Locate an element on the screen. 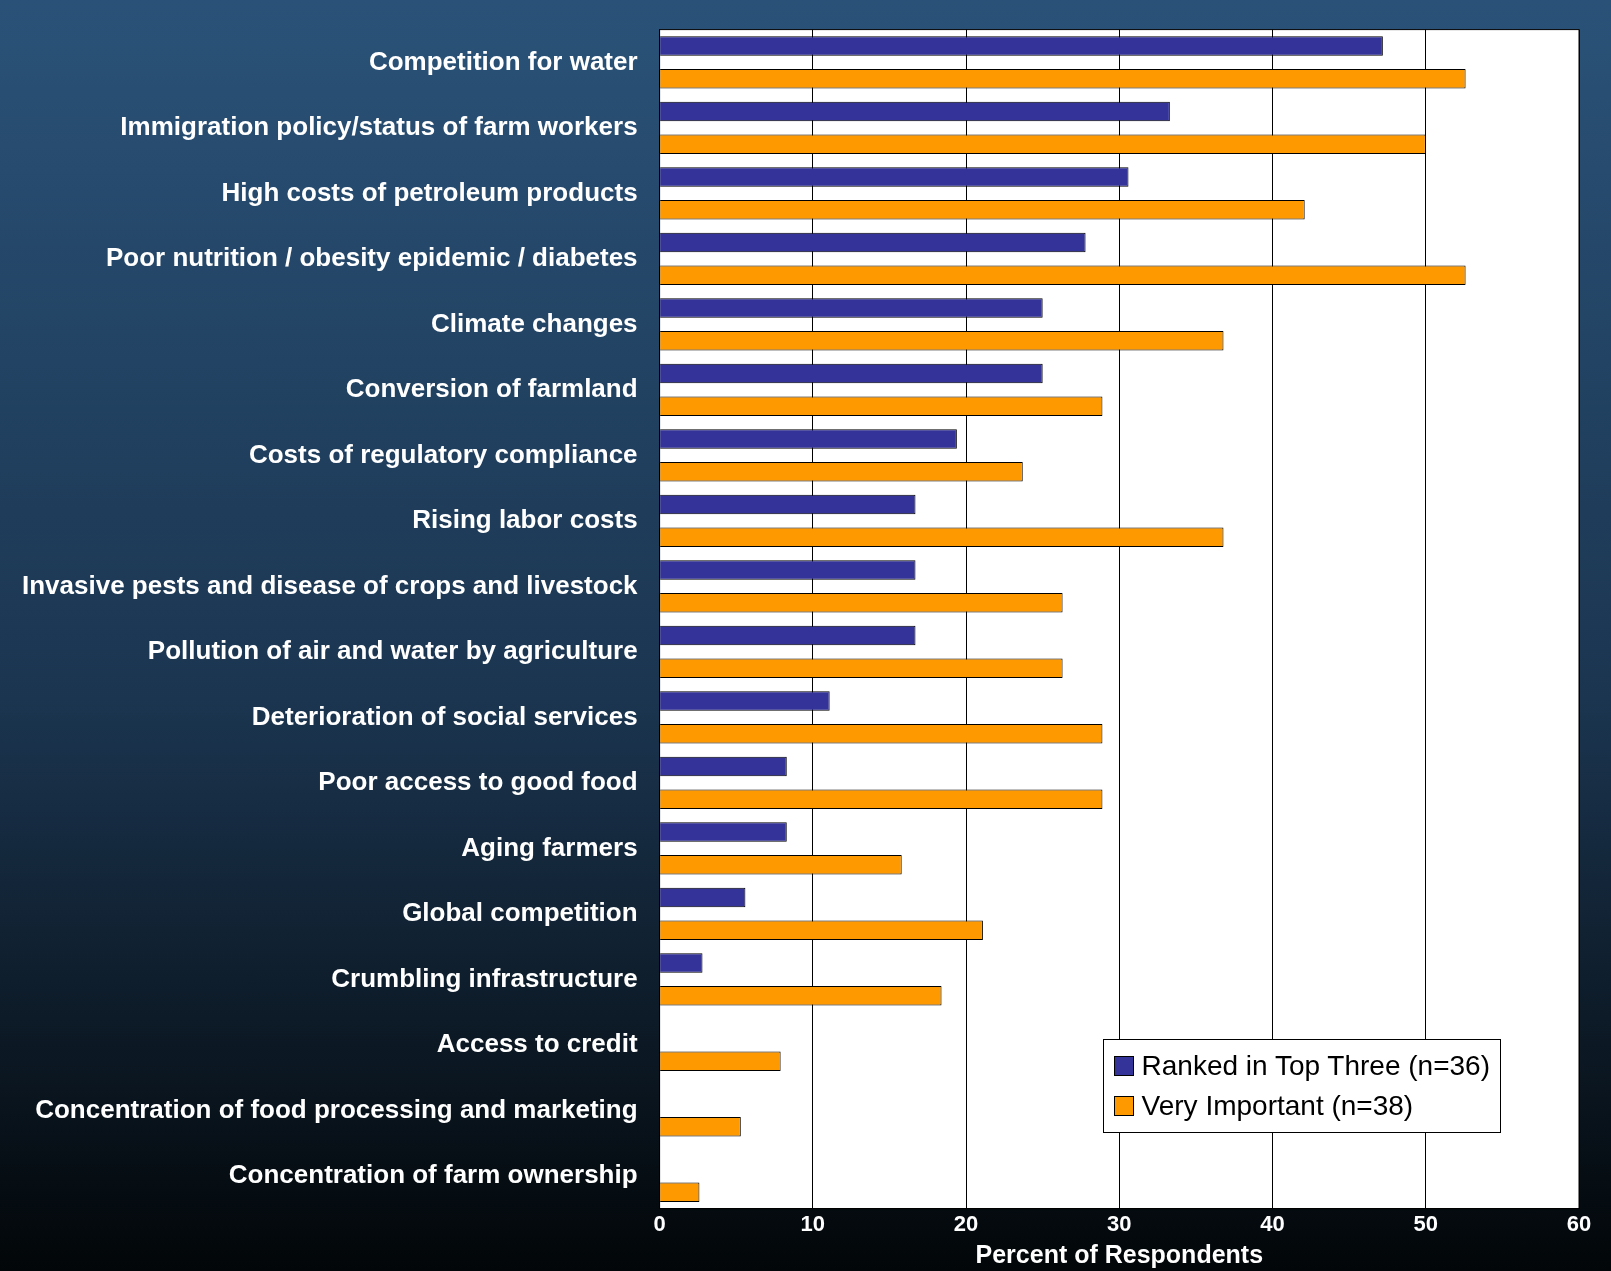  y-tick-label: Rising labor costs is located at coordinates (525, 519).